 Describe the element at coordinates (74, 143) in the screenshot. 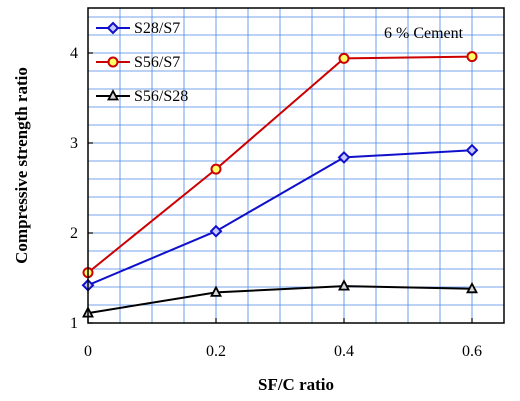

I see `y-tick-label: 3` at that location.